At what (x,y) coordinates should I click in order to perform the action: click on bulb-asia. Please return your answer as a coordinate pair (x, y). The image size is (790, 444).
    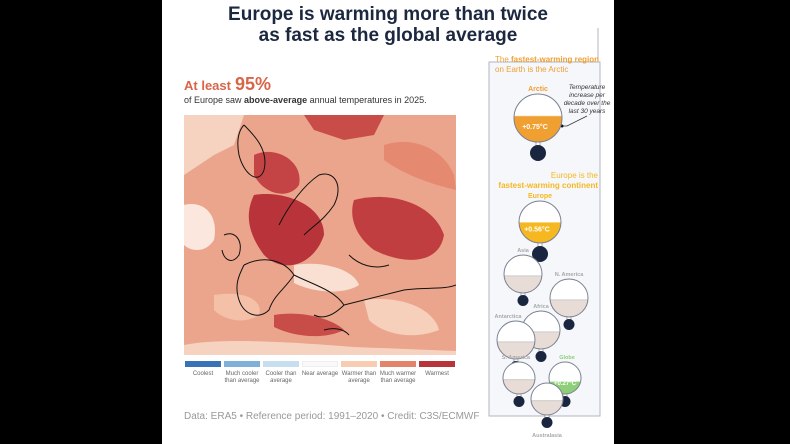
    Looking at the image, I should click on (523, 280).